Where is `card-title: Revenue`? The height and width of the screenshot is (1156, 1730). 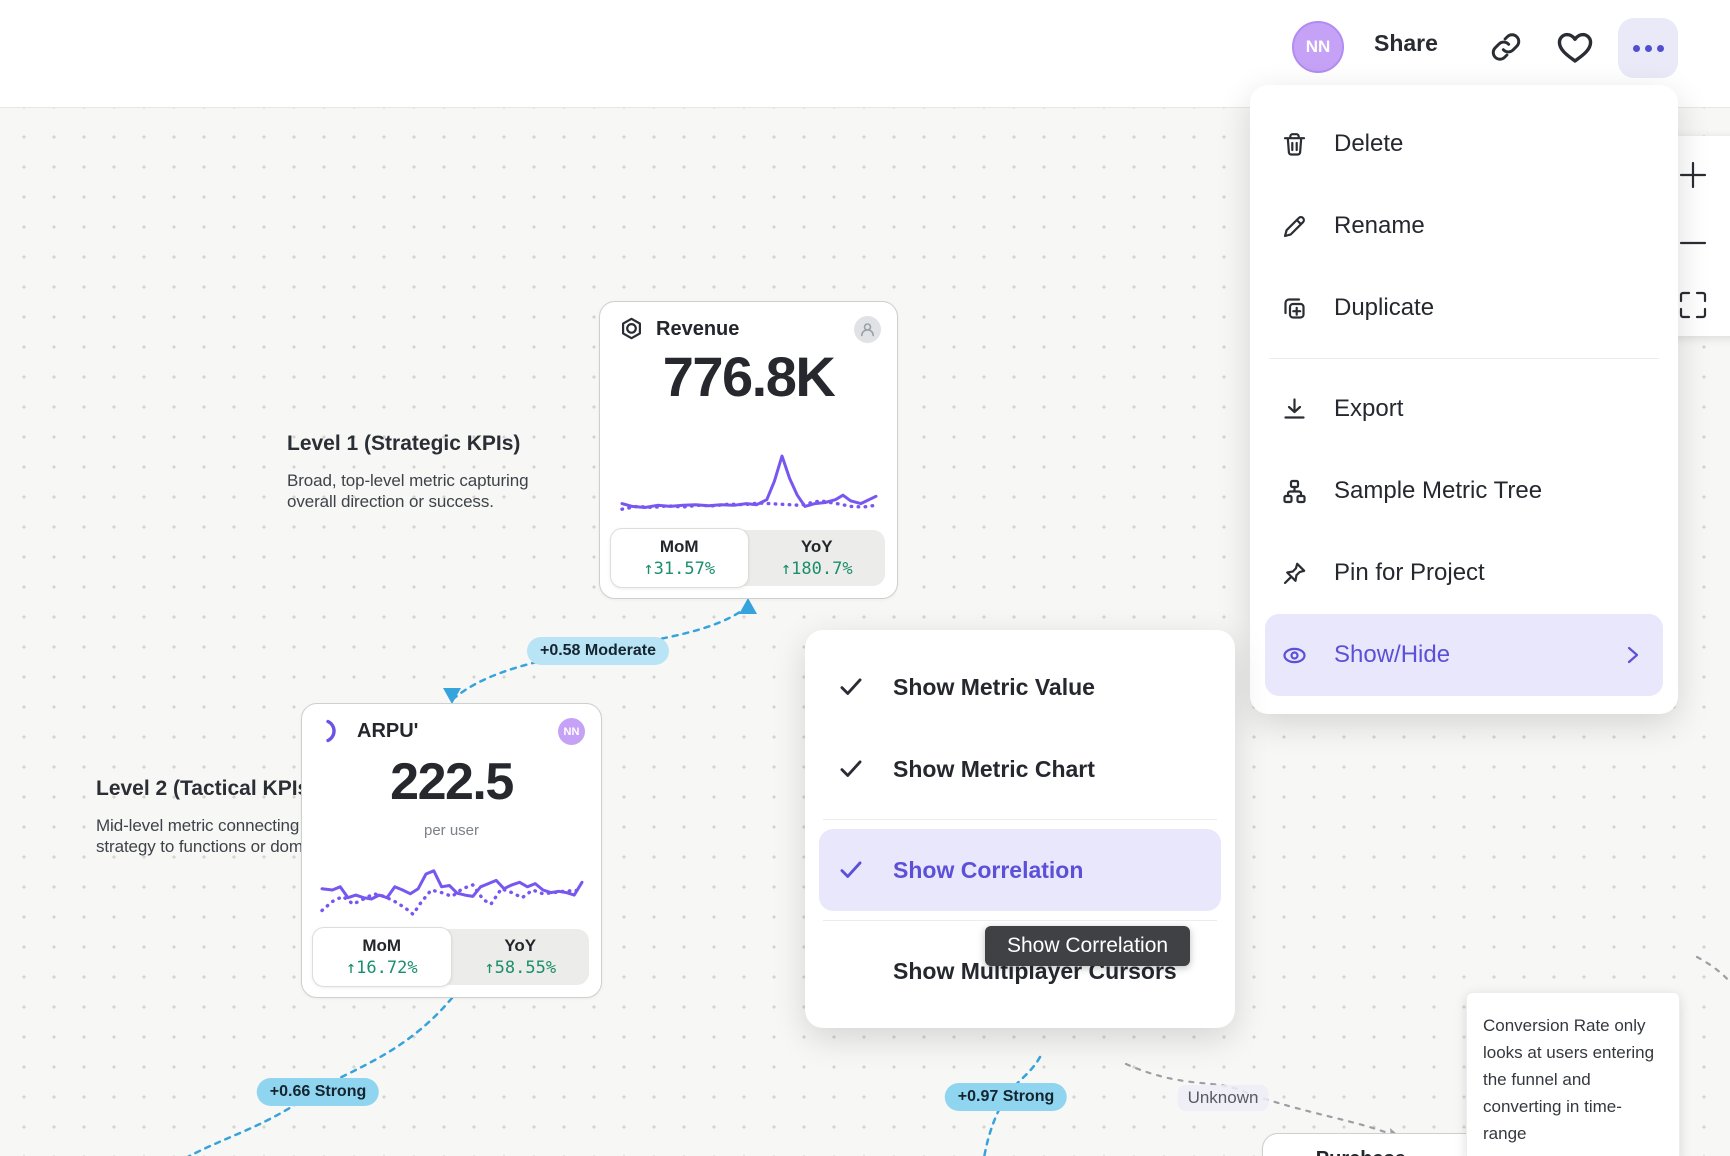
card-title: Revenue is located at coordinates (698, 329).